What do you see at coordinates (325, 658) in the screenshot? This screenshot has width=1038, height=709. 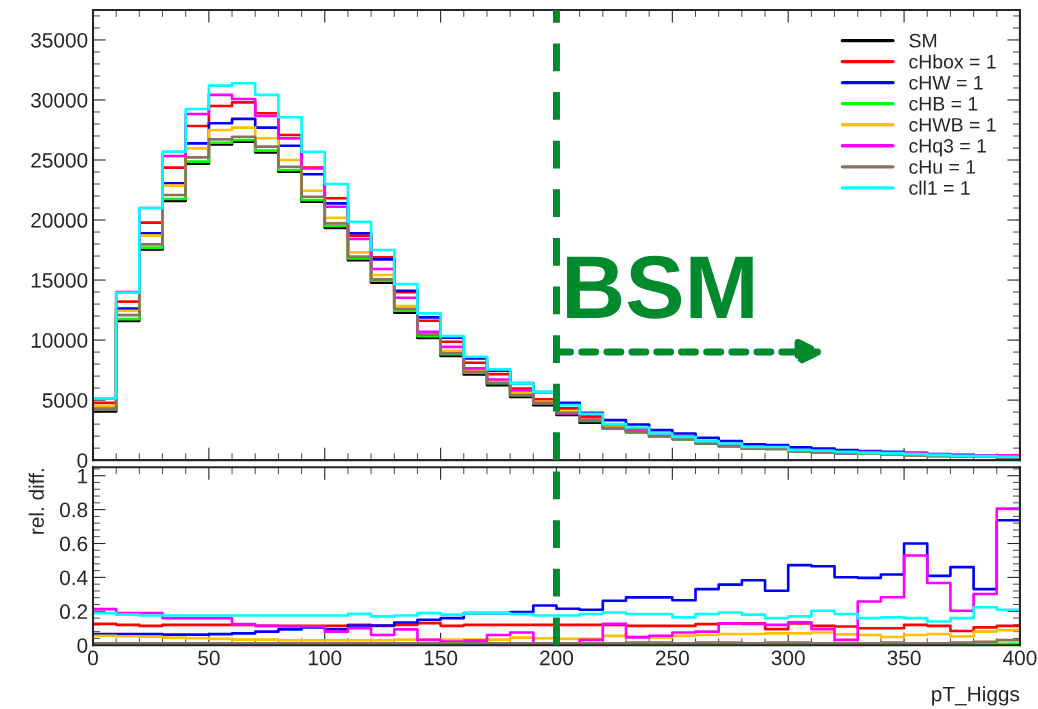 I see `x-tick-label: 100` at bounding box center [325, 658].